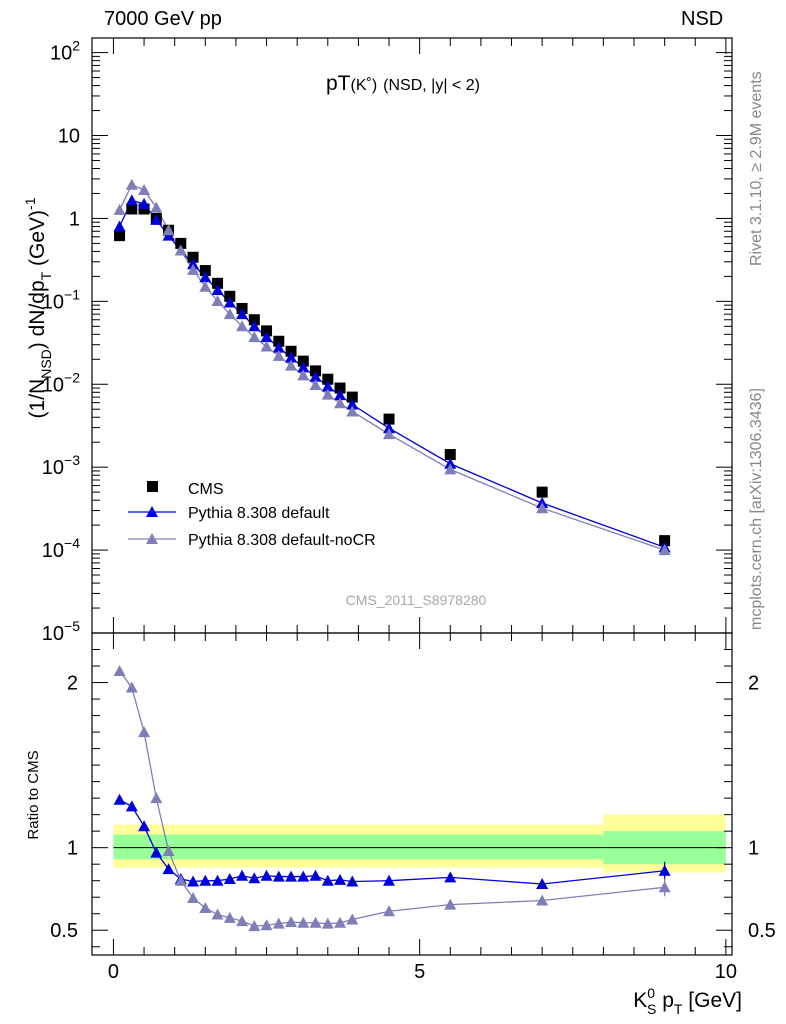 The image size is (786, 1024). What do you see at coordinates (61, 548) in the screenshot?
I see `y-tick-label: 10⁻⁴` at bounding box center [61, 548].